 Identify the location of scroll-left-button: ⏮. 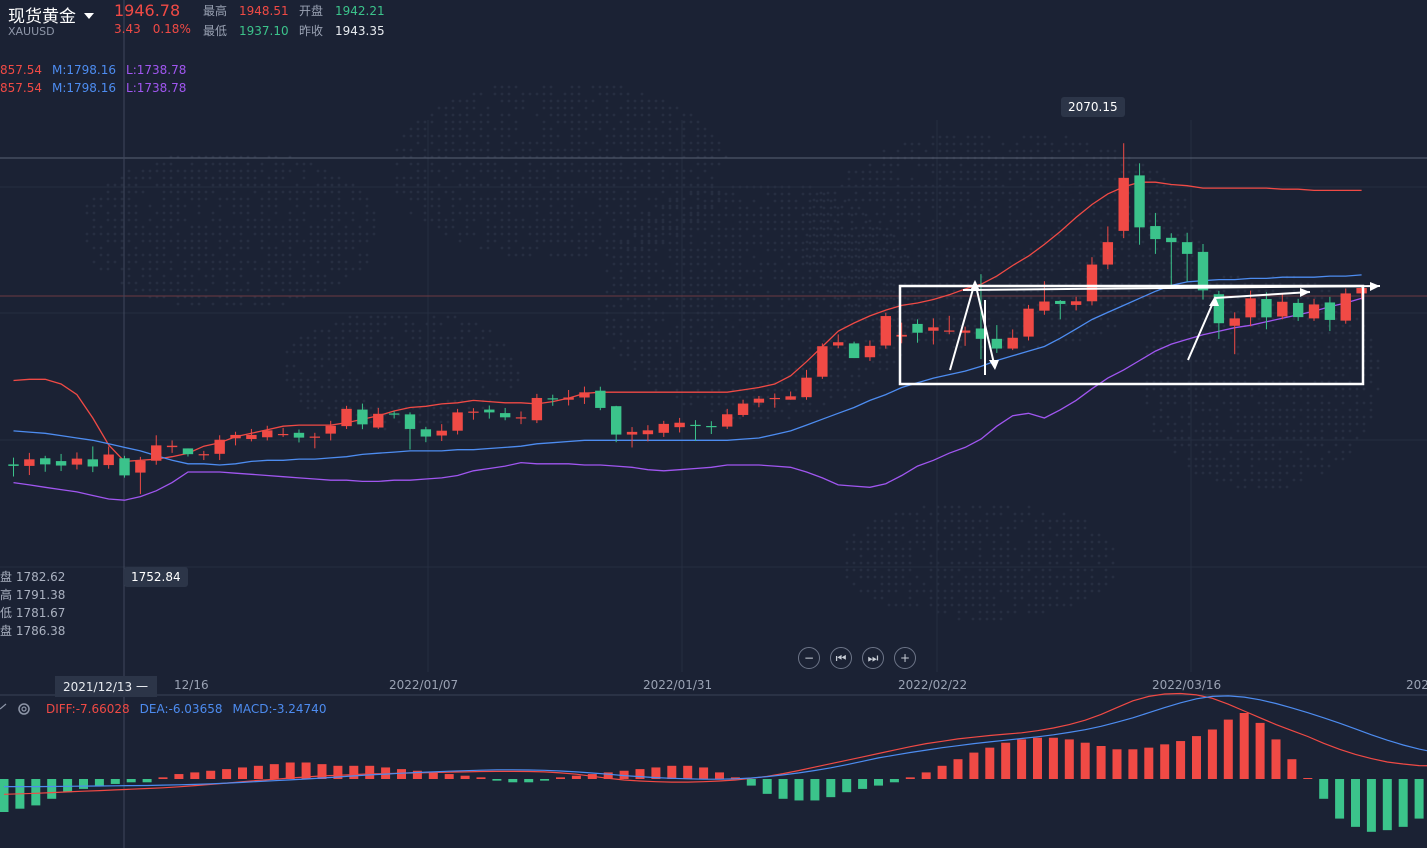
(841, 658).